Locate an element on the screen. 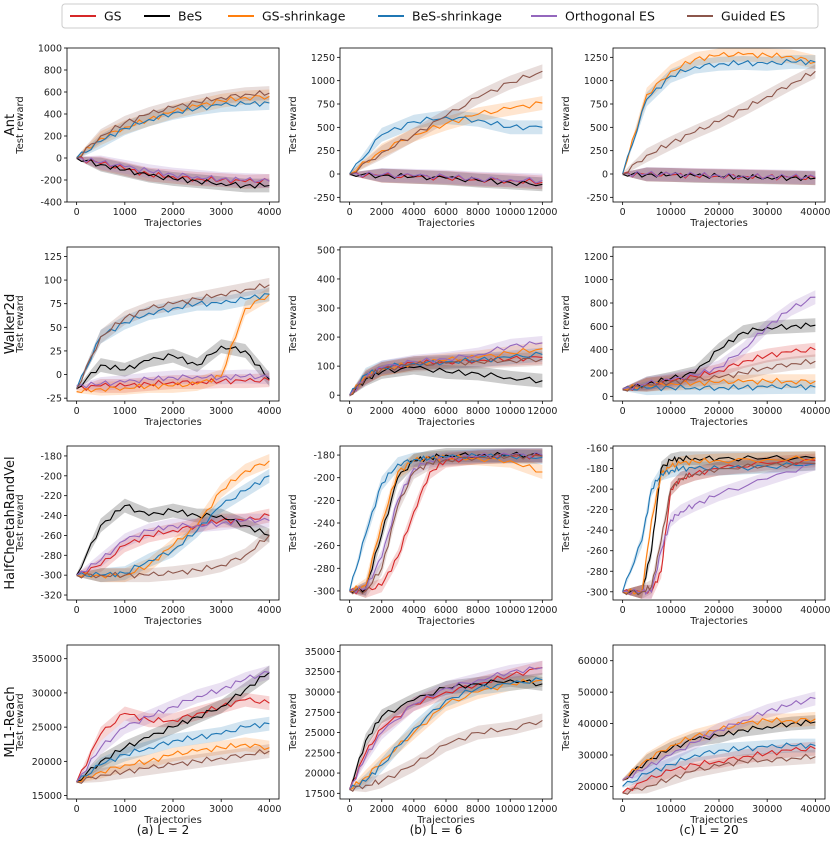 The height and width of the screenshot is (845, 830). legend-frame is located at coordinates (440, 16).